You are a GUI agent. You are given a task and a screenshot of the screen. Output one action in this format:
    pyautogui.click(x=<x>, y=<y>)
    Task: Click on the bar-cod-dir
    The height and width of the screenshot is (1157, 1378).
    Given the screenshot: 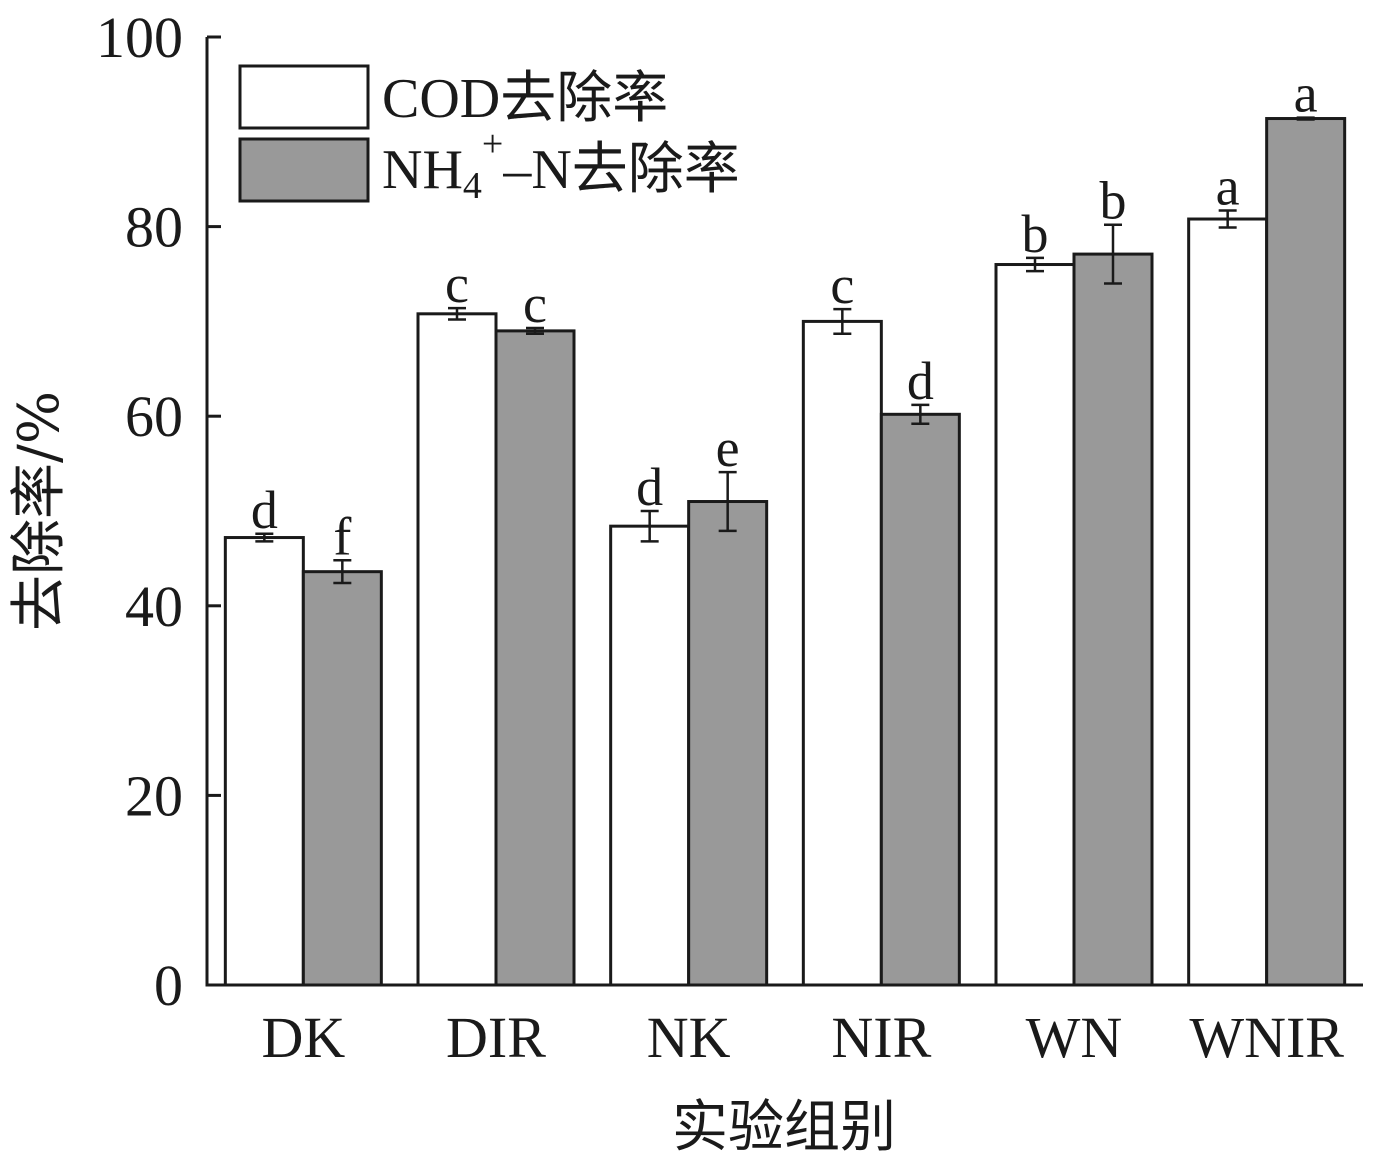 What is the action you would take?
    pyautogui.click(x=457, y=649)
    